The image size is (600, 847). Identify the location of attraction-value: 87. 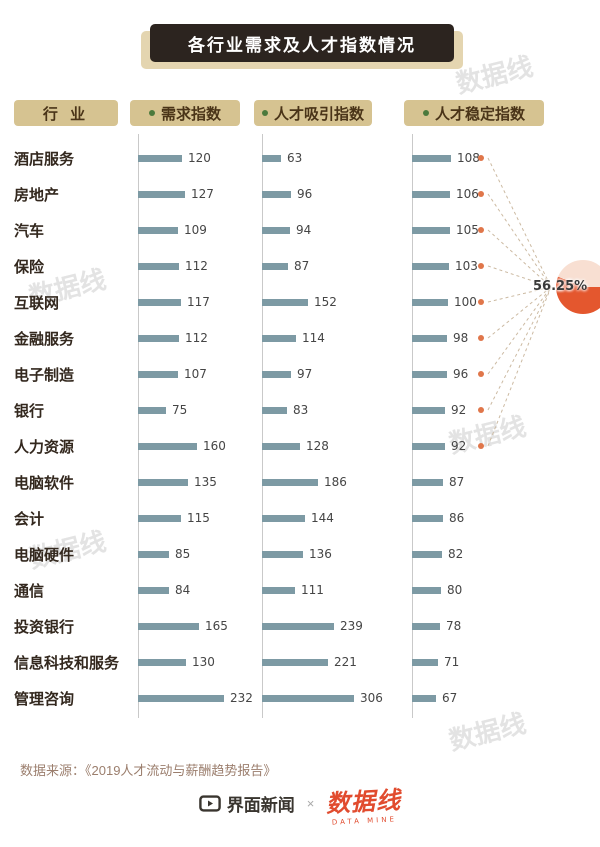
(302, 266).